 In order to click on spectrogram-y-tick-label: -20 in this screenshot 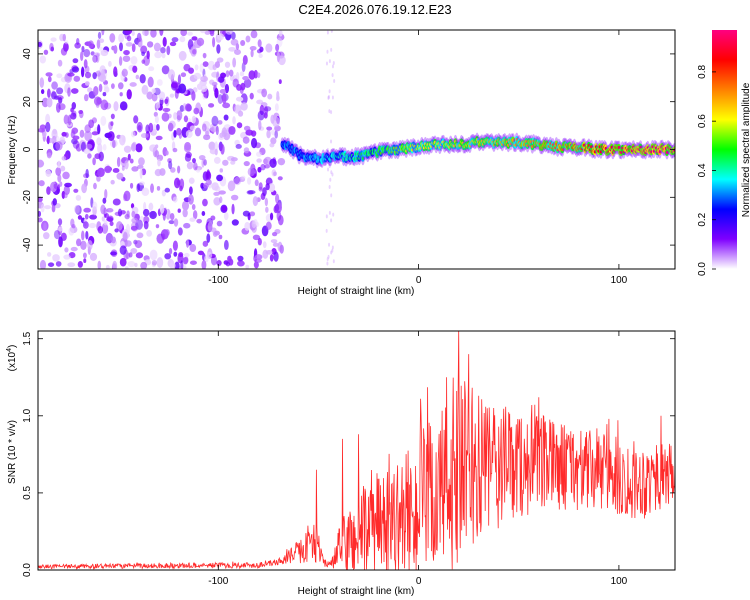, I will do `click(27, 197)`.